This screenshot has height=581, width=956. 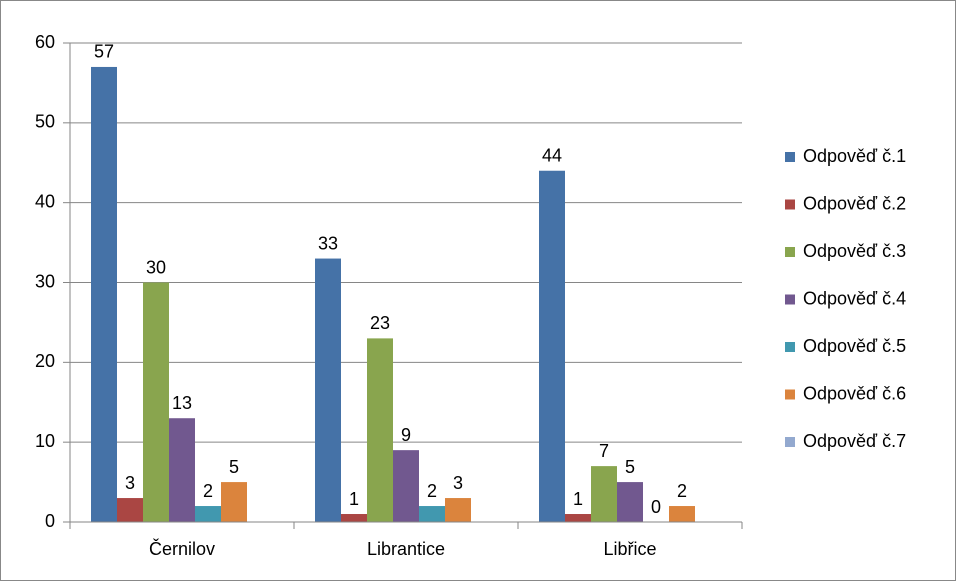 What do you see at coordinates (629, 549) in the screenshot?
I see `x-tick-label: Libřice` at bounding box center [629, 549].